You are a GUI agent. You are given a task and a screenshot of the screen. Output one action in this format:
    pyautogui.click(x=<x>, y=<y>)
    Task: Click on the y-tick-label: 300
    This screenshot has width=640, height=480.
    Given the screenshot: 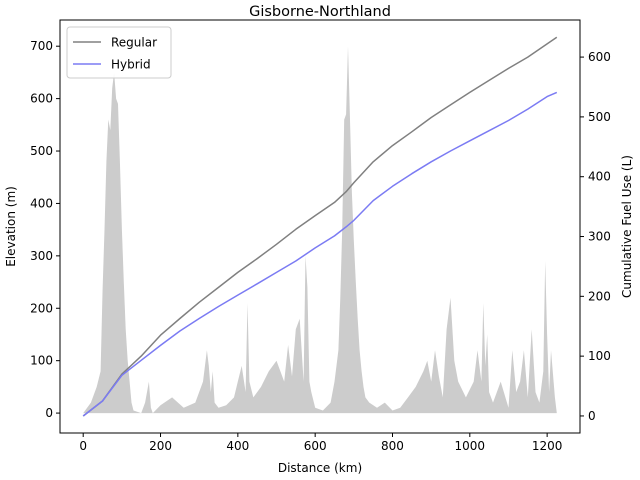 What is the action you would take?
    pyautogui.click(x=41, y=256)
    